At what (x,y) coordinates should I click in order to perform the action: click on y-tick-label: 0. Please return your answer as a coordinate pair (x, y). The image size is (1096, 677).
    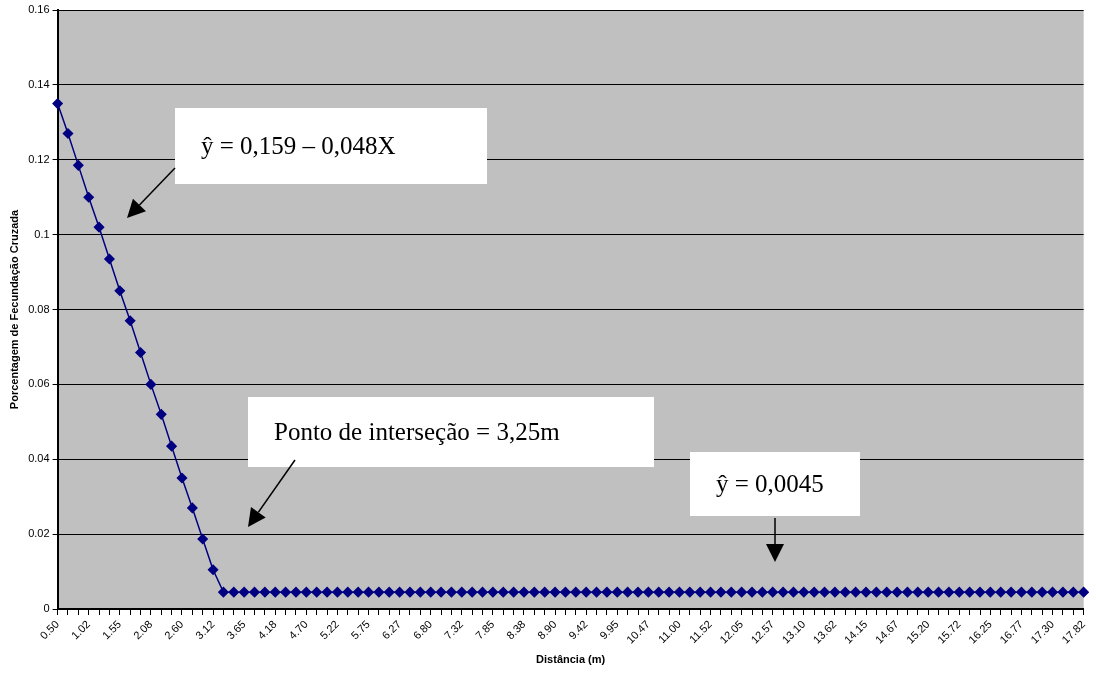
    Looking at the image, I should click on (46, 608).